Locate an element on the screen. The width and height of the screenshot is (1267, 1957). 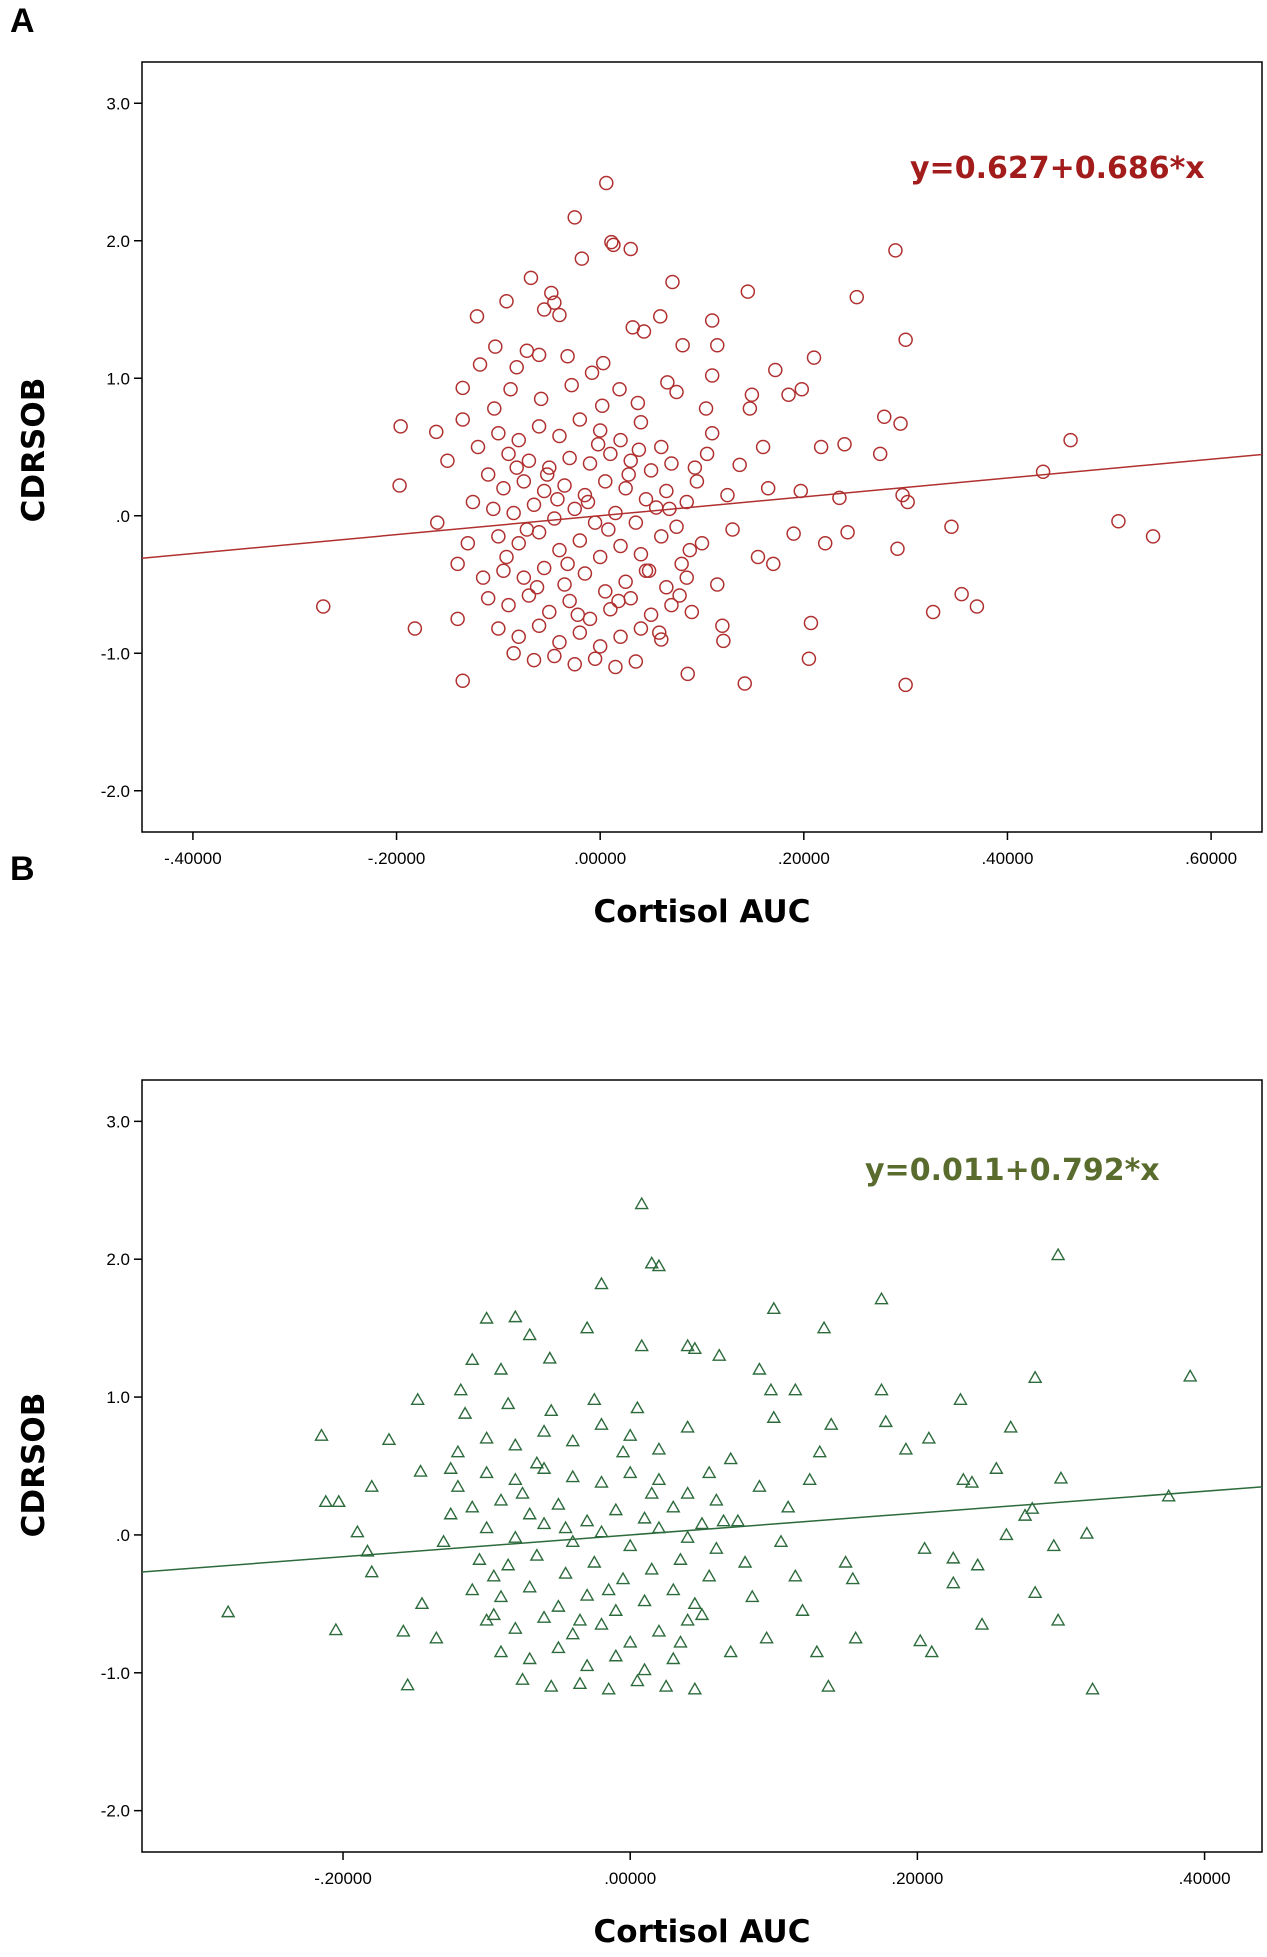
y-tick-label: .0 is located at coordinates (123, 516).